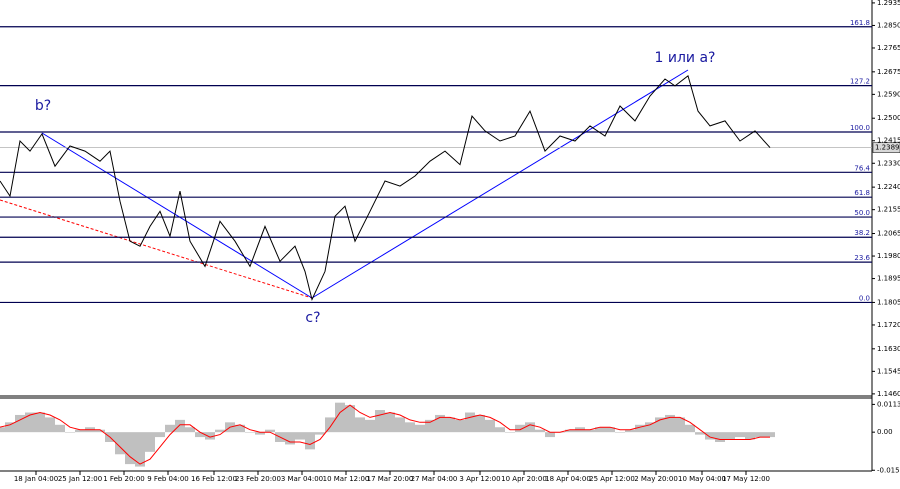  What do you see at coordinates (123, 479) in the screenshot?
I see `x-tick-label: 1 Feb 20:00` at bounding box center [123, 479].